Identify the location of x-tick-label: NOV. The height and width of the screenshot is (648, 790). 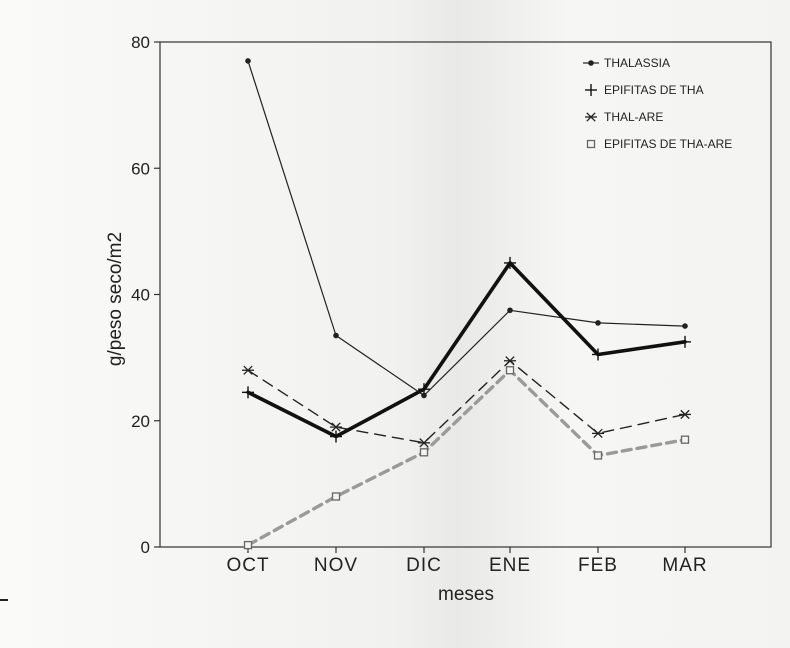
(336, 565).